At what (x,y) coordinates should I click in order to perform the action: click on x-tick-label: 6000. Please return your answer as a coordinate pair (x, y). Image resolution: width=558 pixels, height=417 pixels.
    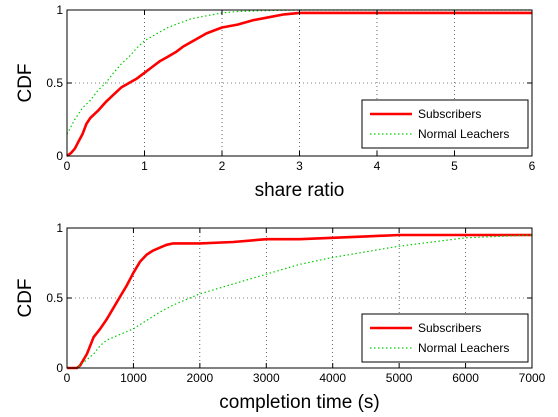
    Looking at the image, I should click on (465, 378).